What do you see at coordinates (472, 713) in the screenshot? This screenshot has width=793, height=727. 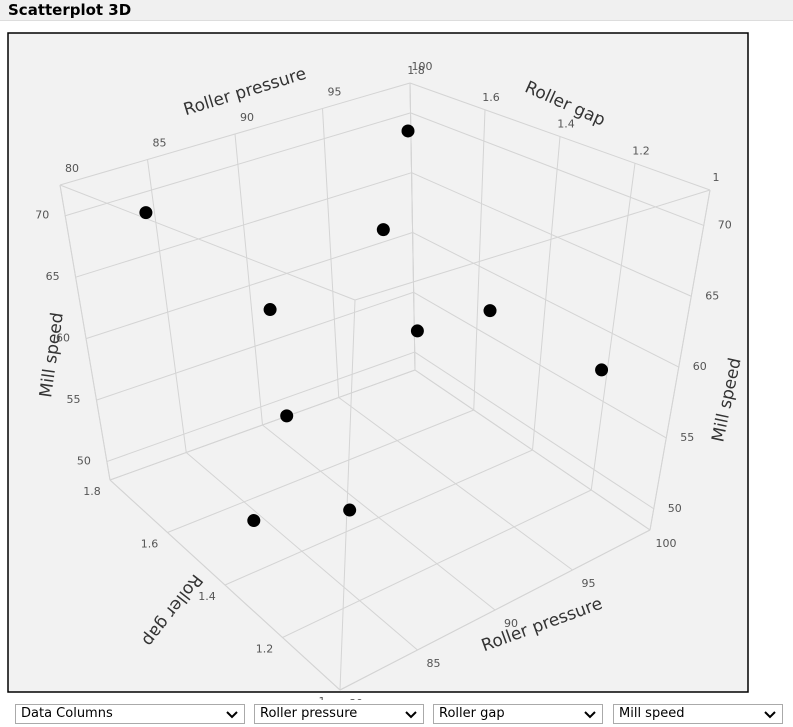 I see `dropdown-label: Roller gap` at bounding box center [472, 713].